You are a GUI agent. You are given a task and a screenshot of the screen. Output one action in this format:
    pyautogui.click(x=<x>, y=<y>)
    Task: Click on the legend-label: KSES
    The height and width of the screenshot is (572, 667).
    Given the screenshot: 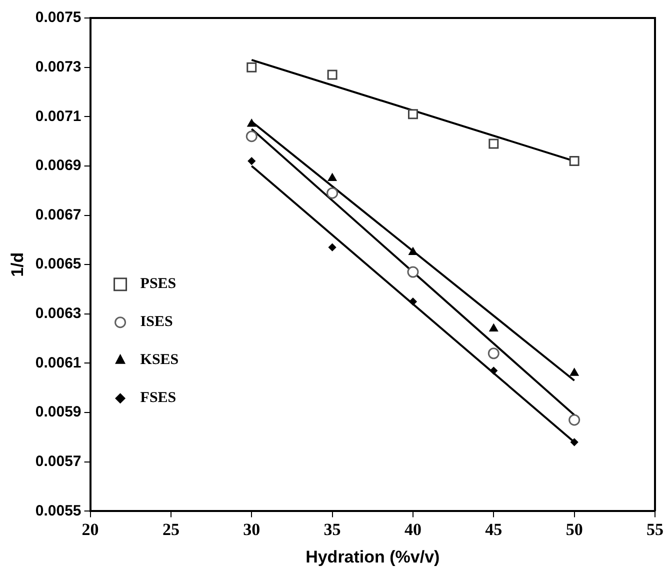 What is the action you would take?
    pyautogui.click(x=159, y=360)
    